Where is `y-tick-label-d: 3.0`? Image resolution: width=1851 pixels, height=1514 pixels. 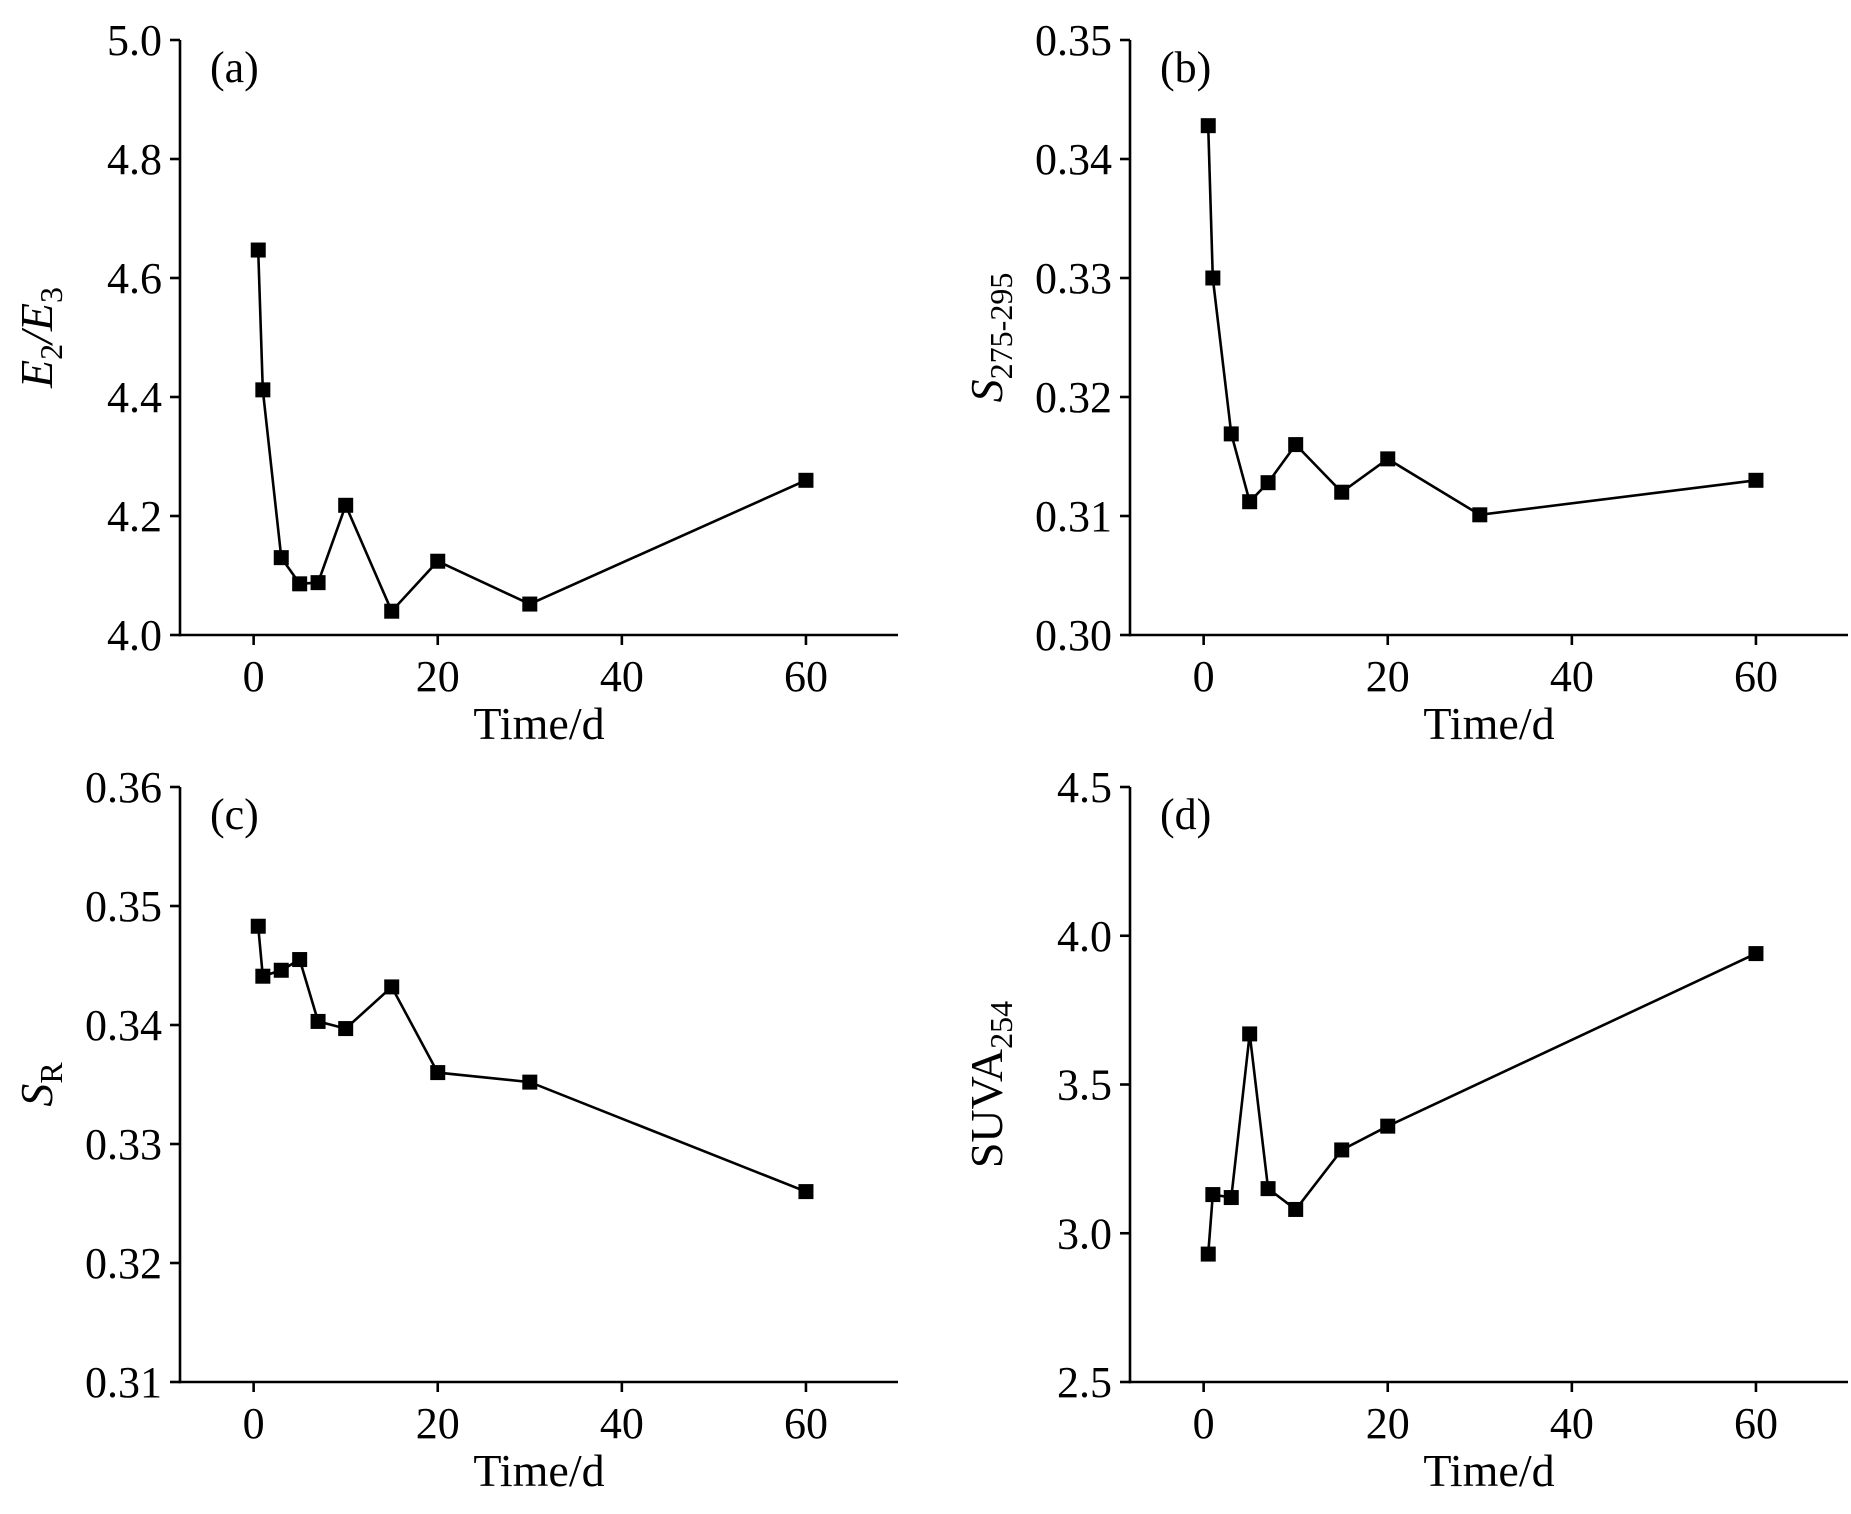 y-tick-label-d: 3.0 is located at coordinates (1084, 1233).